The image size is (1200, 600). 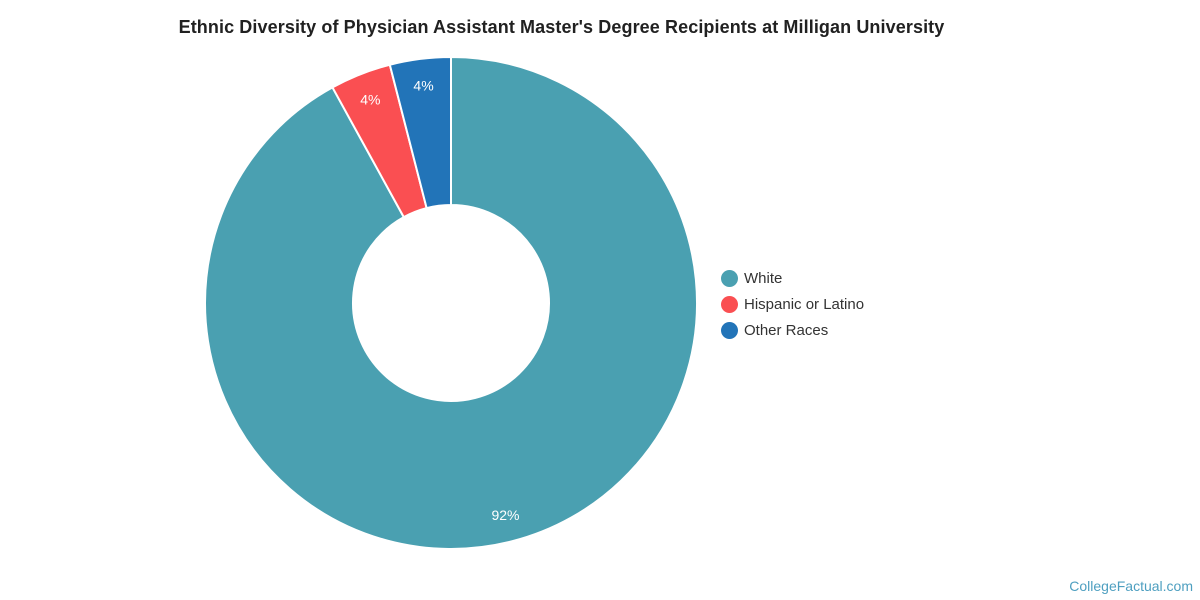 What do you see at coordinates (763, 278) in the screenshot?
I see `legend-item-label: White` at bounding box center [763, 278].